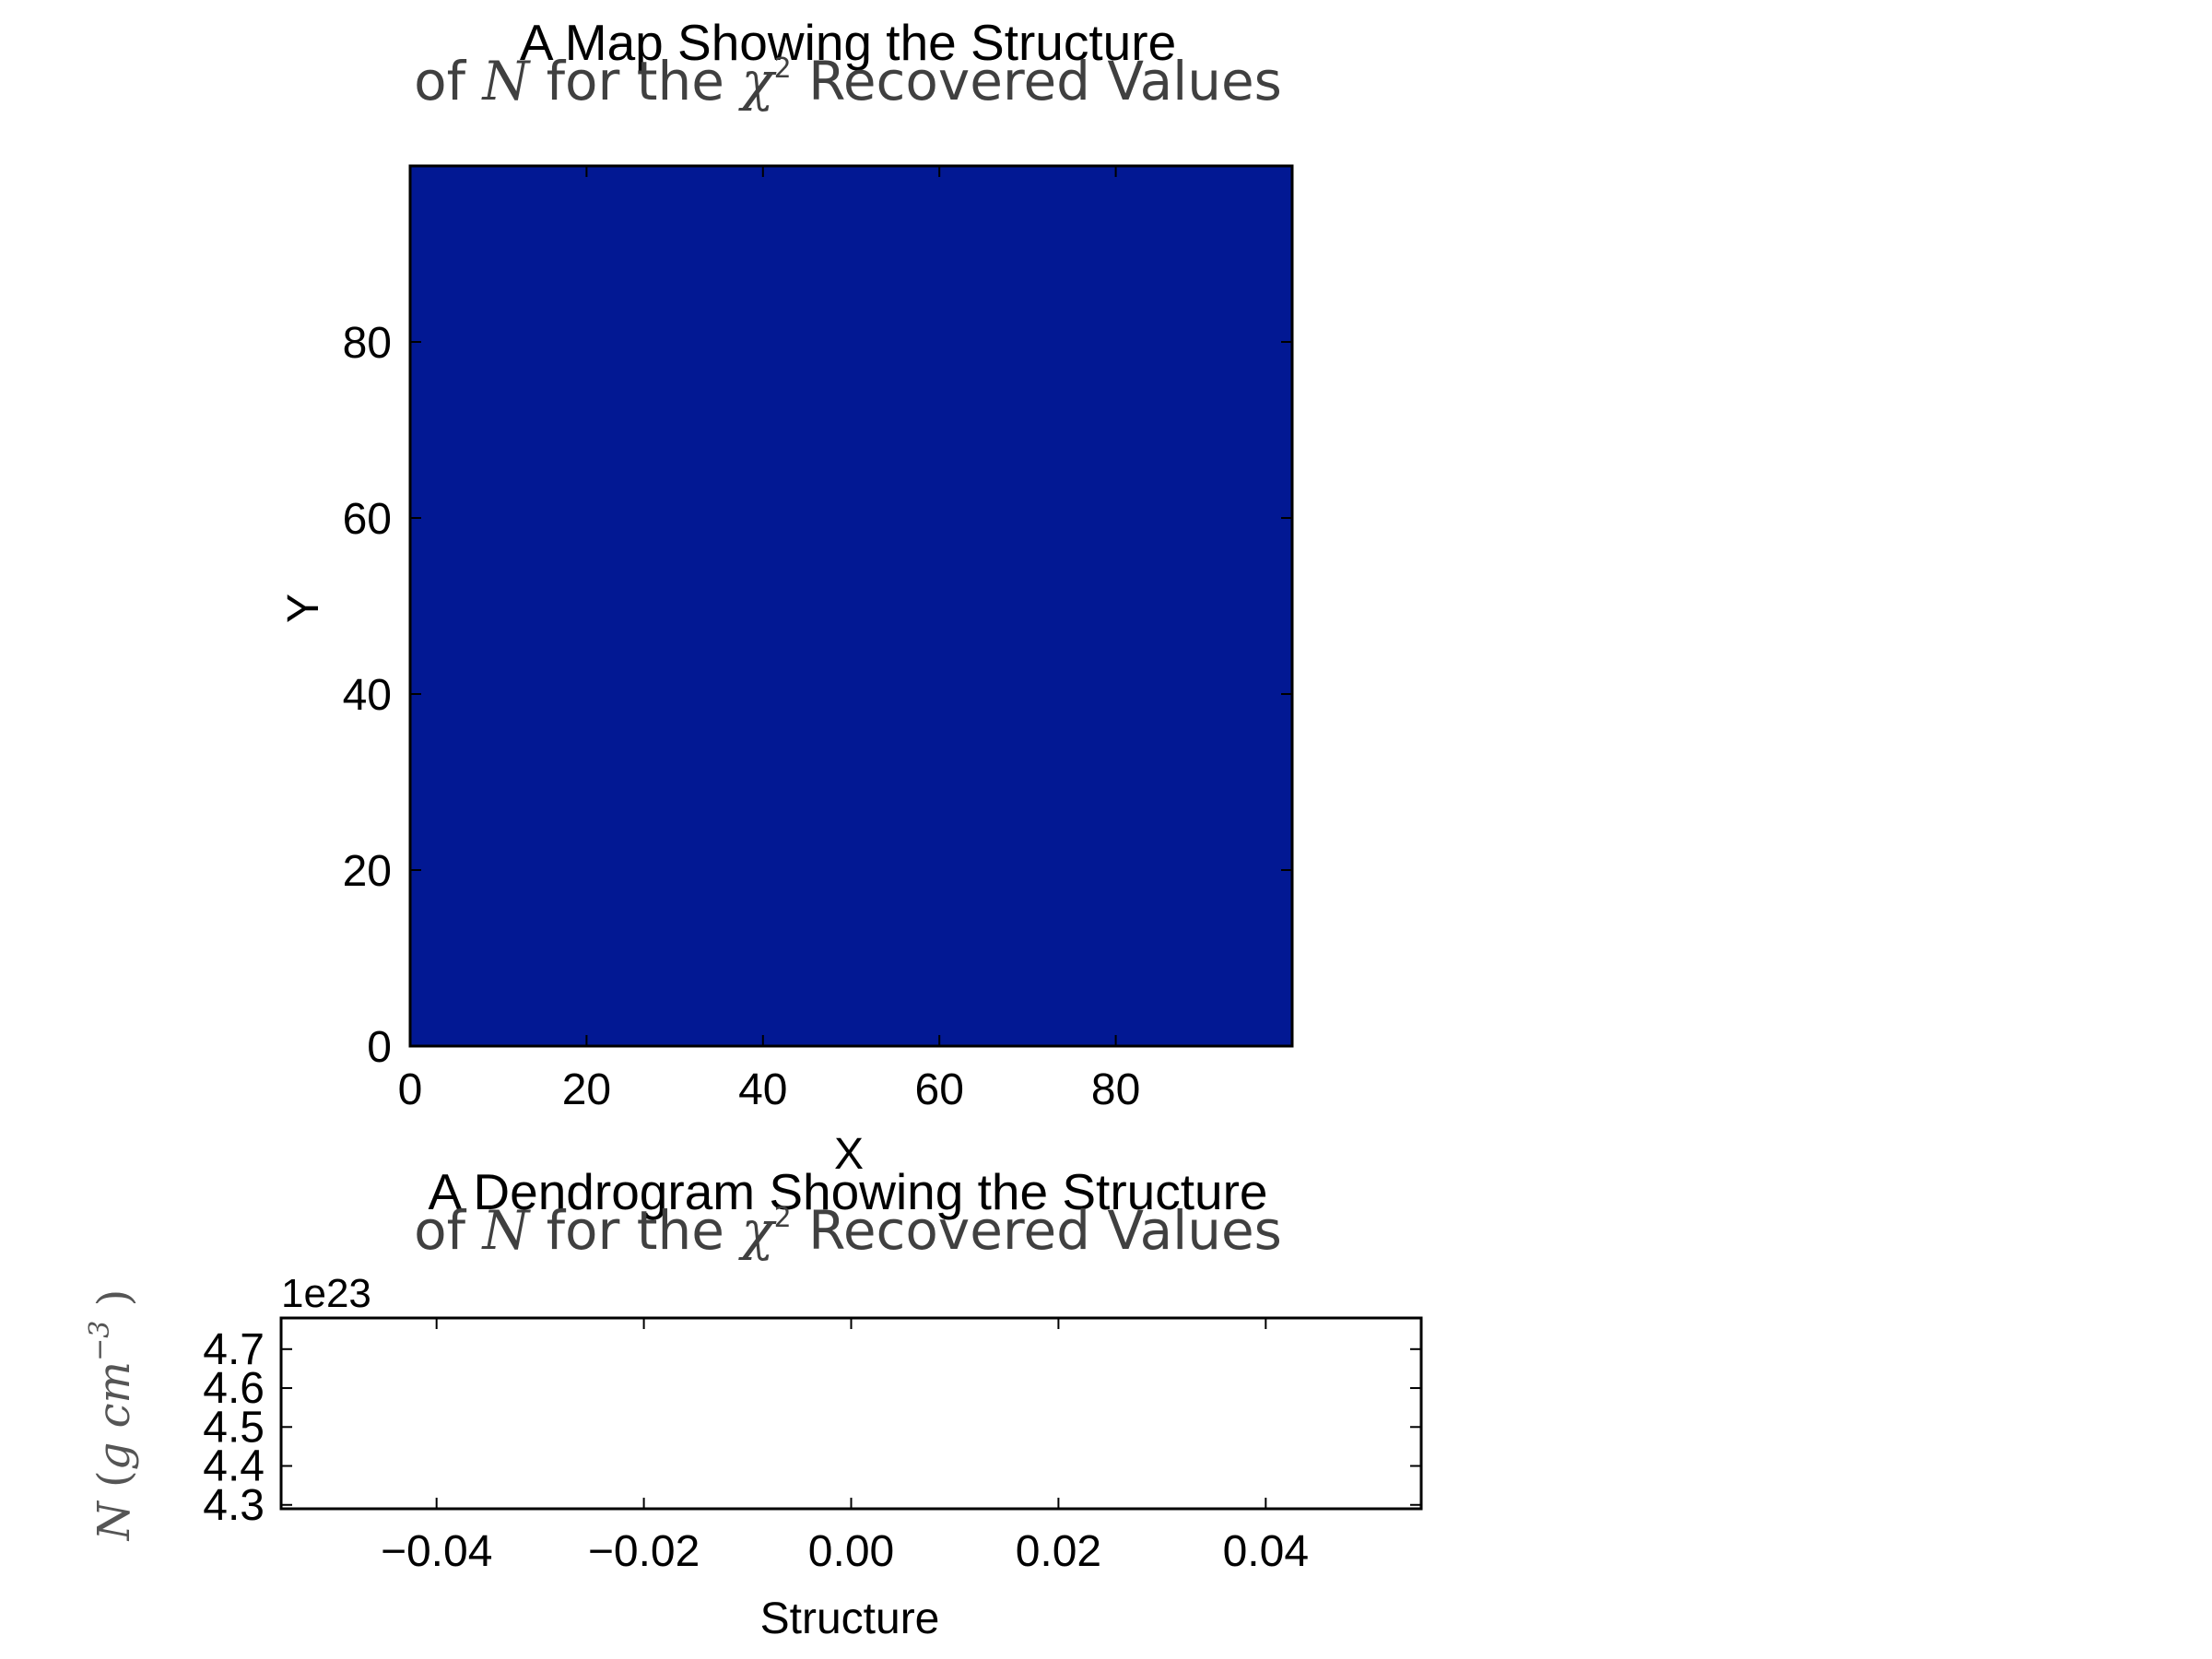  Describe the element at coordinates (100, 1341) in the screenshot. I see `dendro-ylabel-exp: −3` at that location.